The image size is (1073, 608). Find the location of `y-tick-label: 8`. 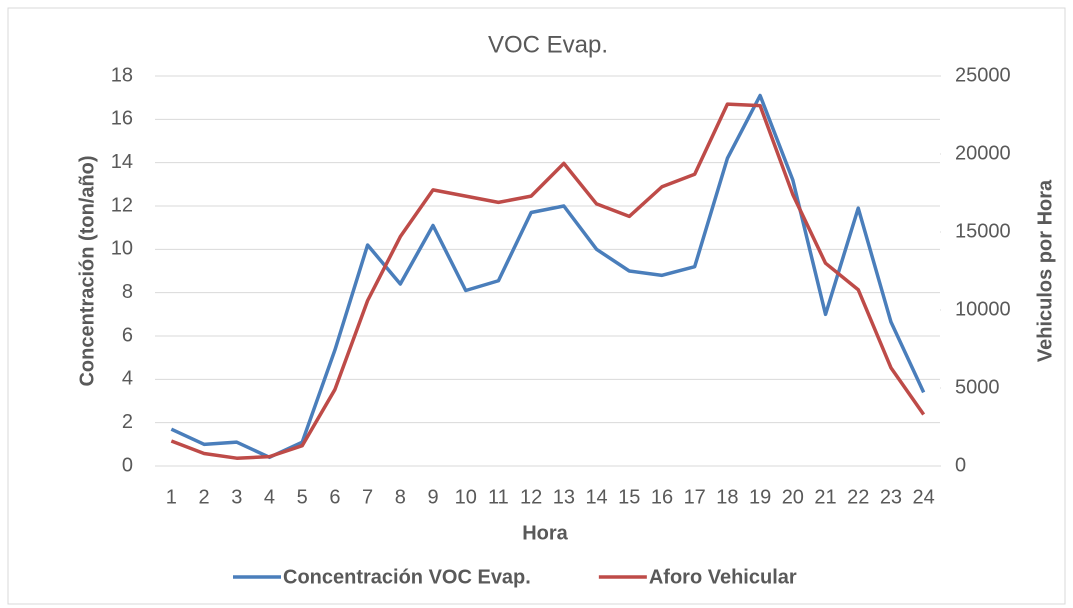

y-tick-label: 8 is located at coordinates (127, 292).